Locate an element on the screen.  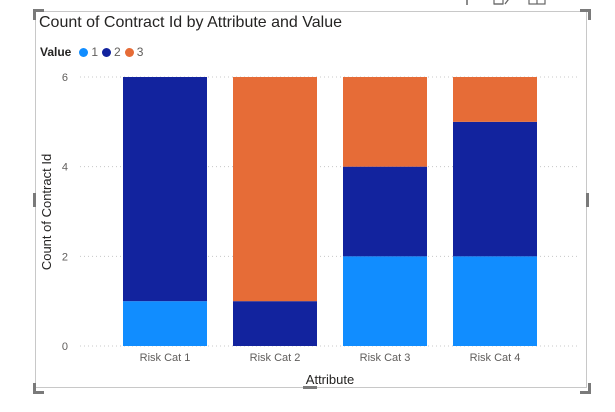
resize-handle-bottom is located at coordinates (310, 387).